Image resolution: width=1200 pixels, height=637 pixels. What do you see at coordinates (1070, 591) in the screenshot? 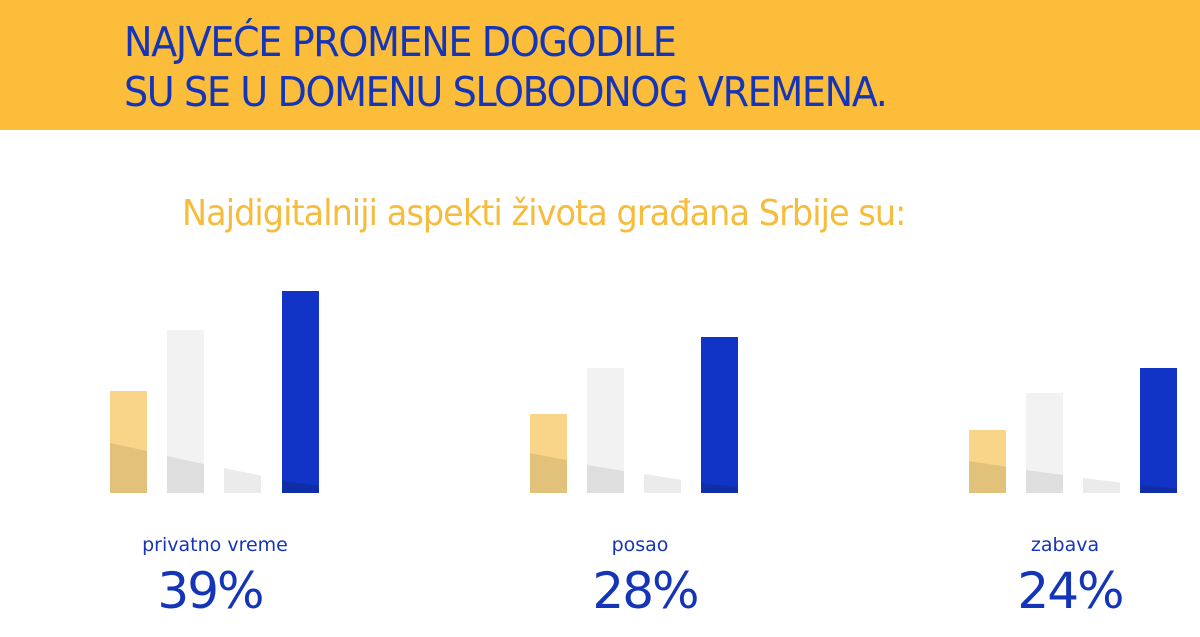
I see `category-percentage: 24%` at bounding box center [1070, 591].